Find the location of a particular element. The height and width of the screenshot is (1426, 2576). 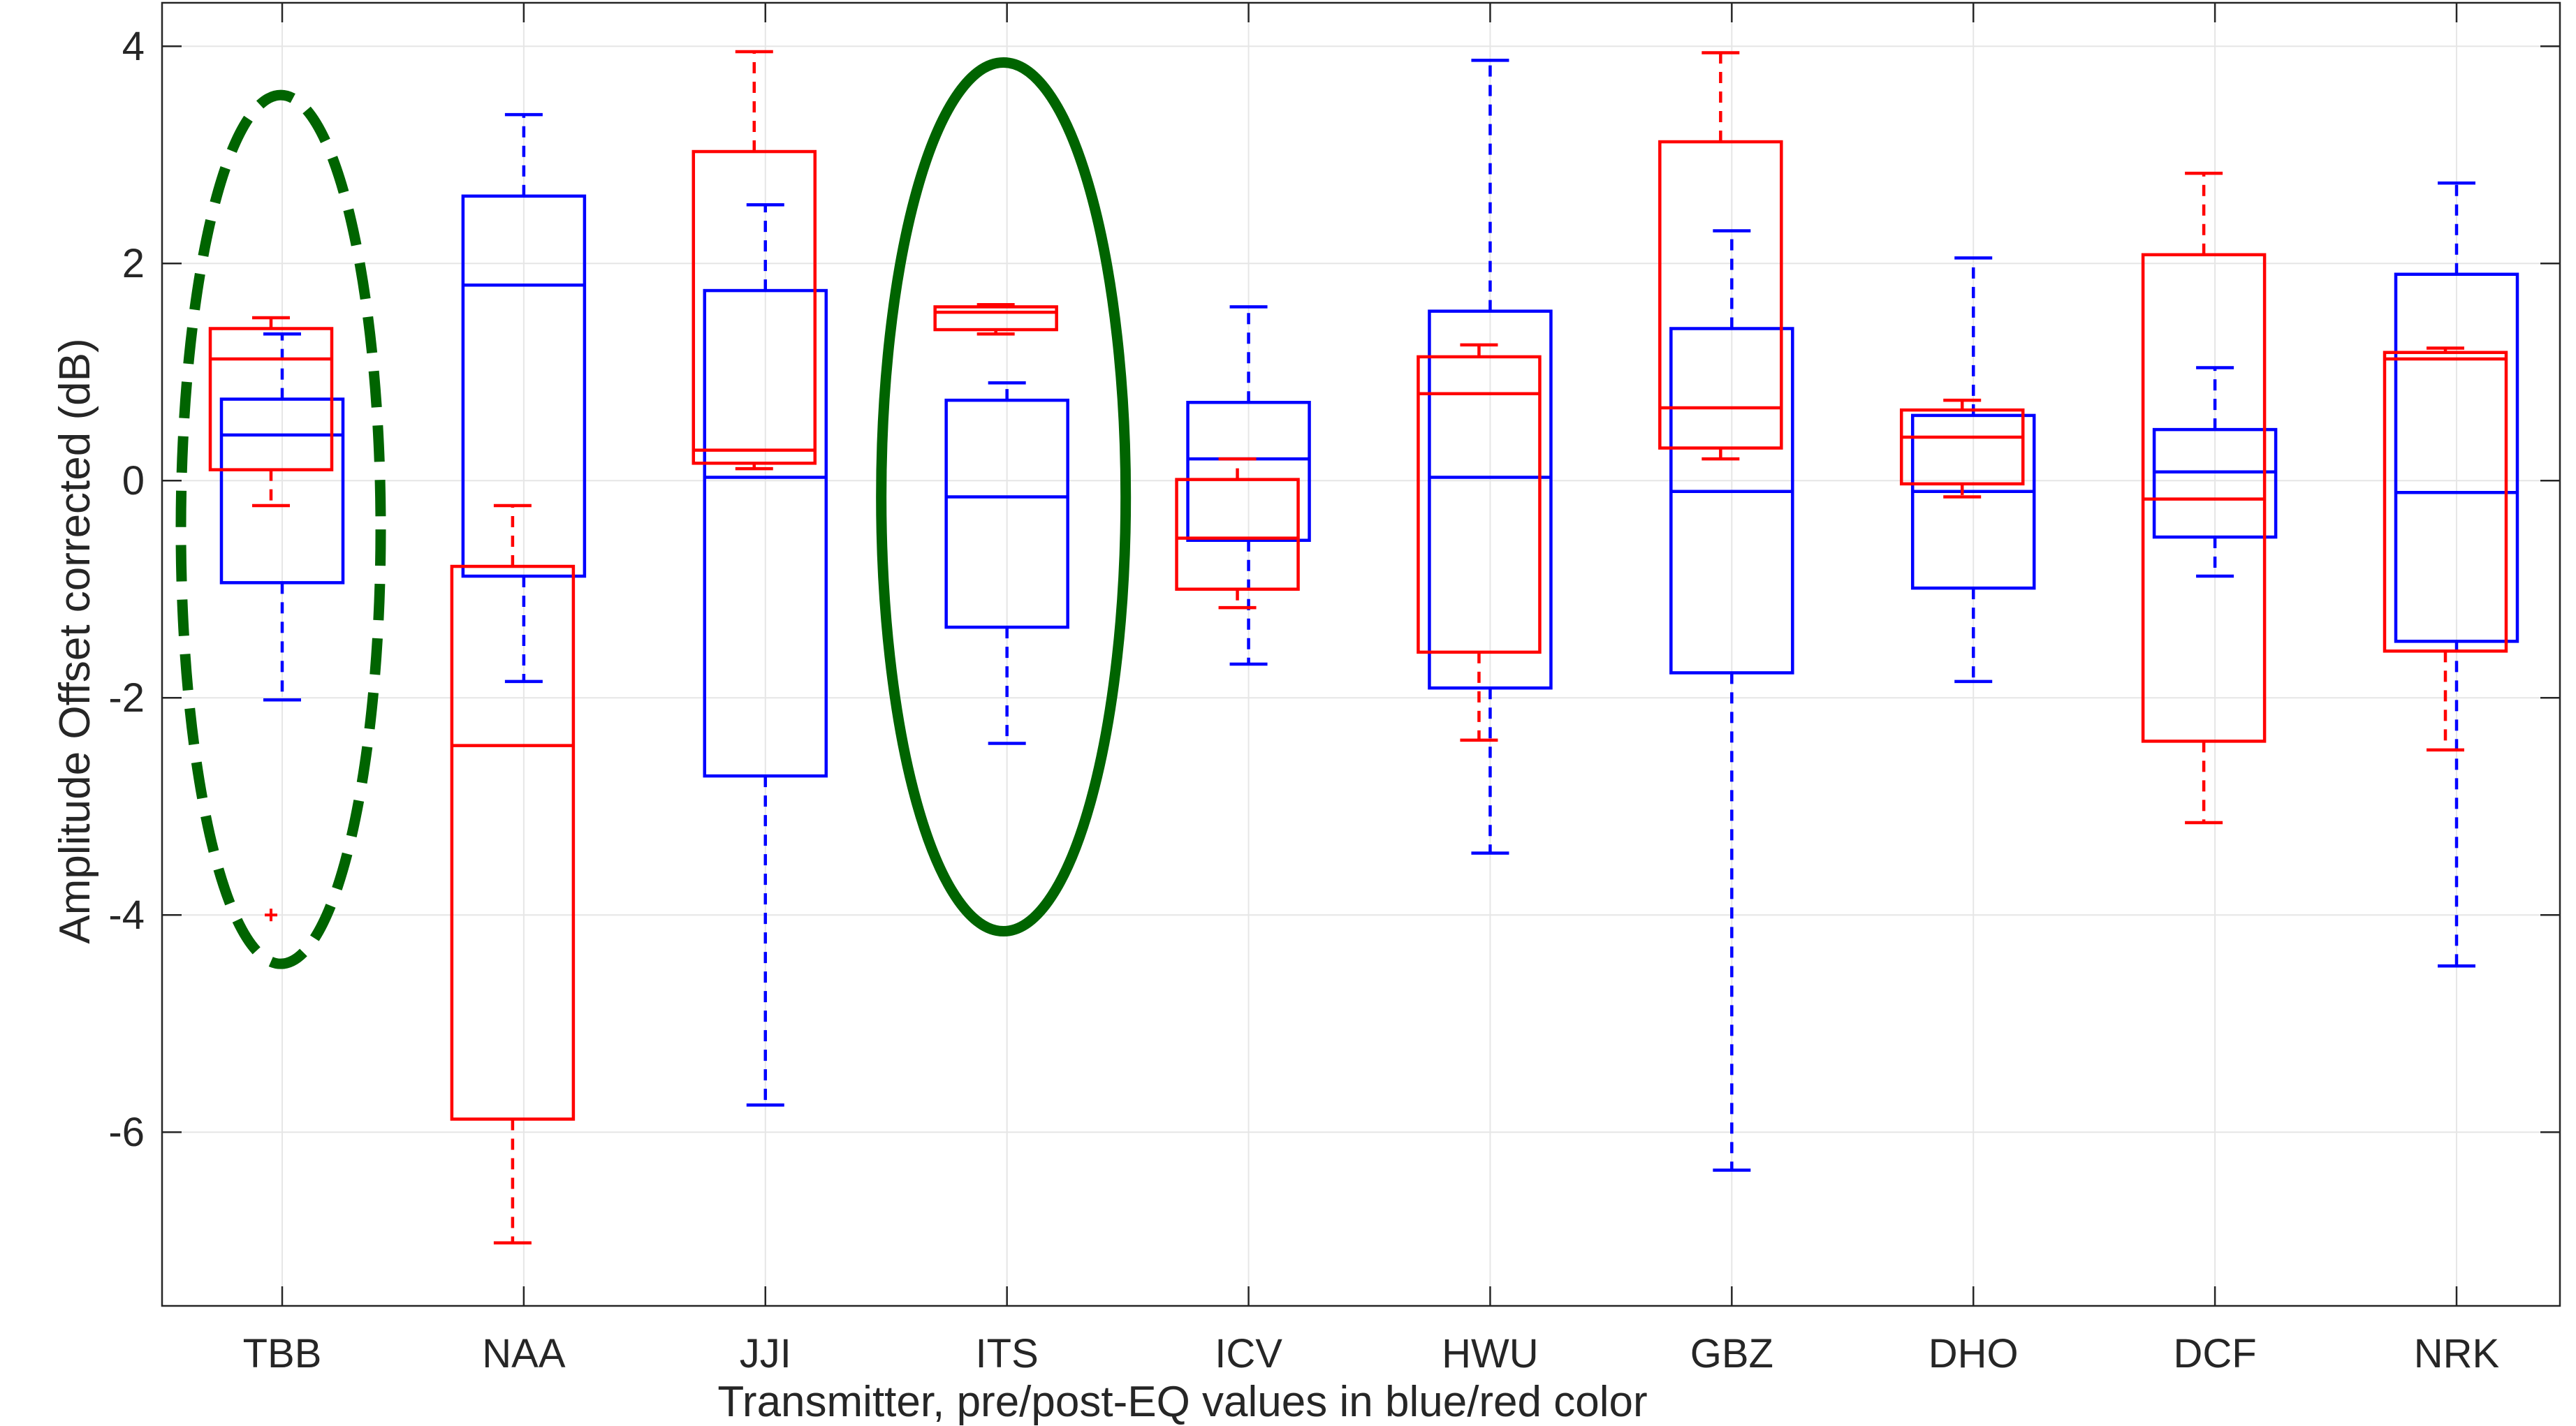

y-tick-label: -6 is located at coordinates (127, 1133).